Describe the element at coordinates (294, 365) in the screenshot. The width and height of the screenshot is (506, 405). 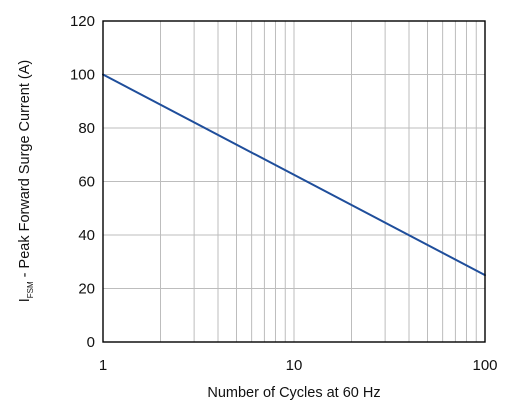
I see `x-tick-label: 10` at that location.